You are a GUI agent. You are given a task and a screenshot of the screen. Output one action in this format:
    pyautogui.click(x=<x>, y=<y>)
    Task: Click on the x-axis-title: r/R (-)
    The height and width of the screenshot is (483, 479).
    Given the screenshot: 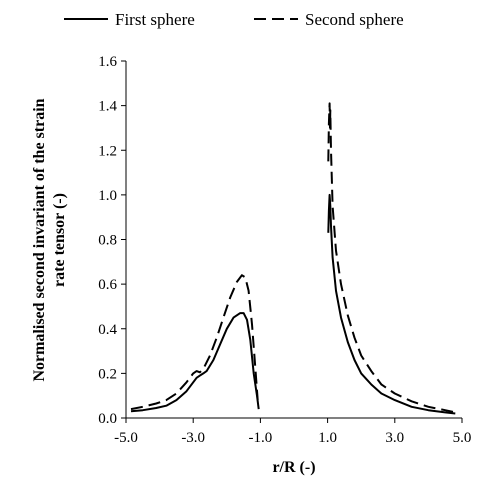 What is the action you would take?
    pyautogui.click(x=293, y=467)
    